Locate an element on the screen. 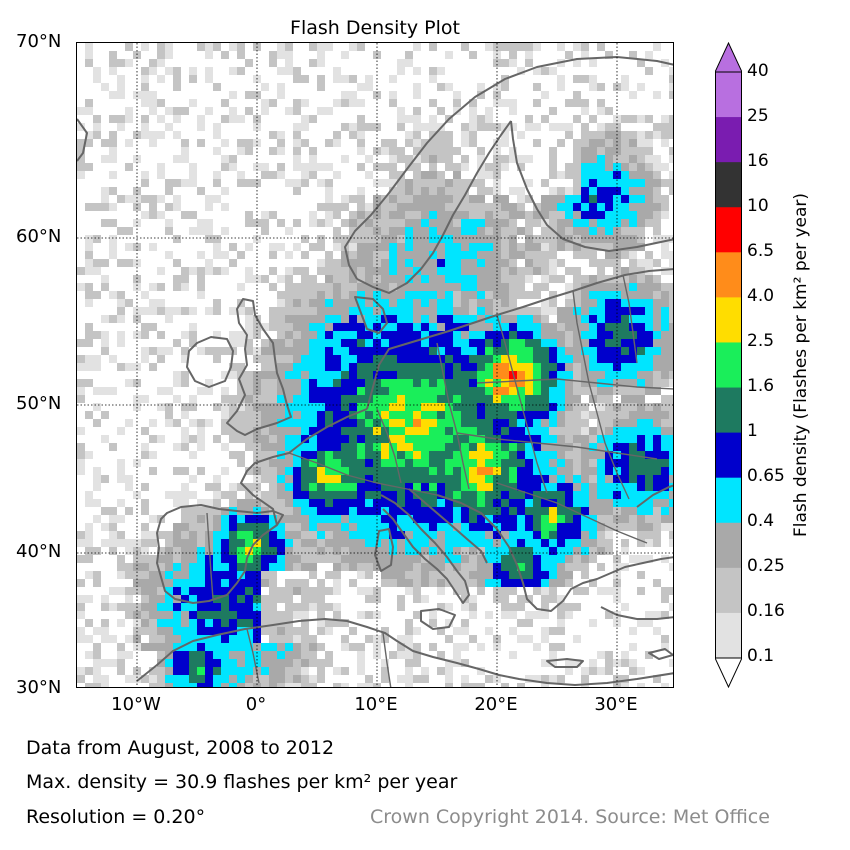 The width and height of the screenshot is (850, 850). colorbar-label-2-5: 2.5 is located at coordinates (761, 341).